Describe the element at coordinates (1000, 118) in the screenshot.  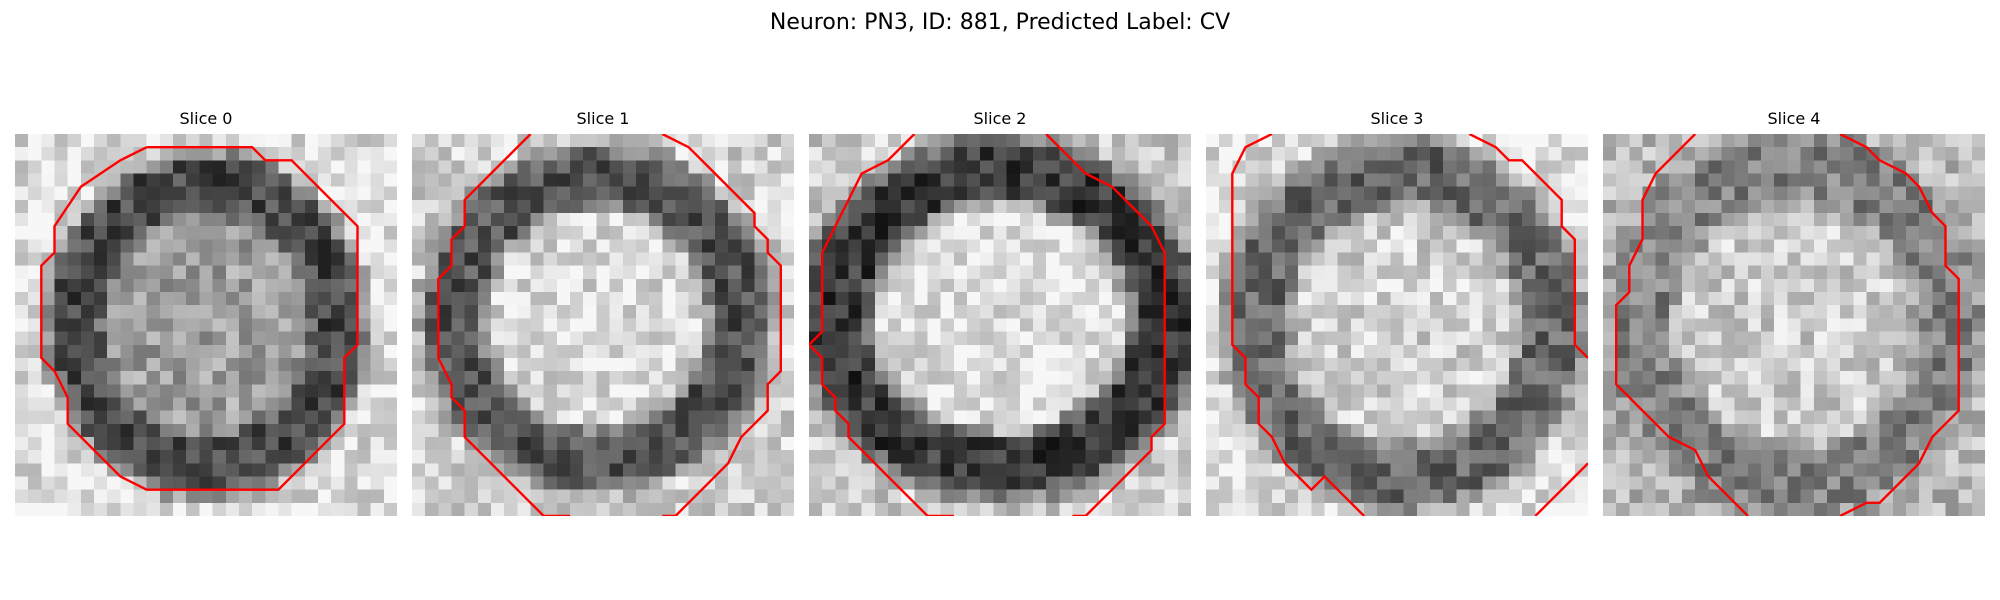
I see `panel-title-slice-2: Slice 2` at that location.